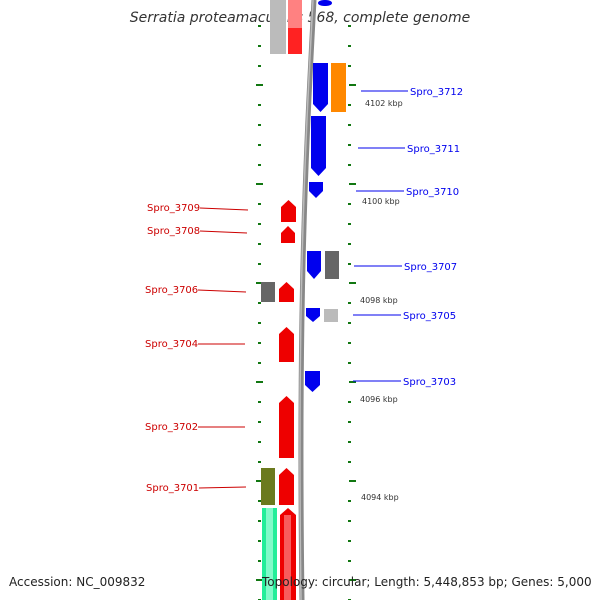 The width and height of the screenshot is (600, 600). I want to click on gene-label-spro-3701: Spro_3701, so click(172, 488).